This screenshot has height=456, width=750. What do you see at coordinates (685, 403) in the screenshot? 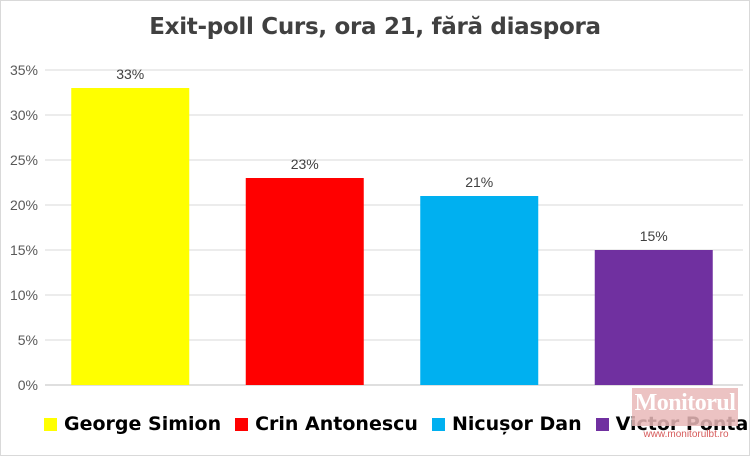
I see `watermark-brand: Monitorul` at bounding box center [685, 403].